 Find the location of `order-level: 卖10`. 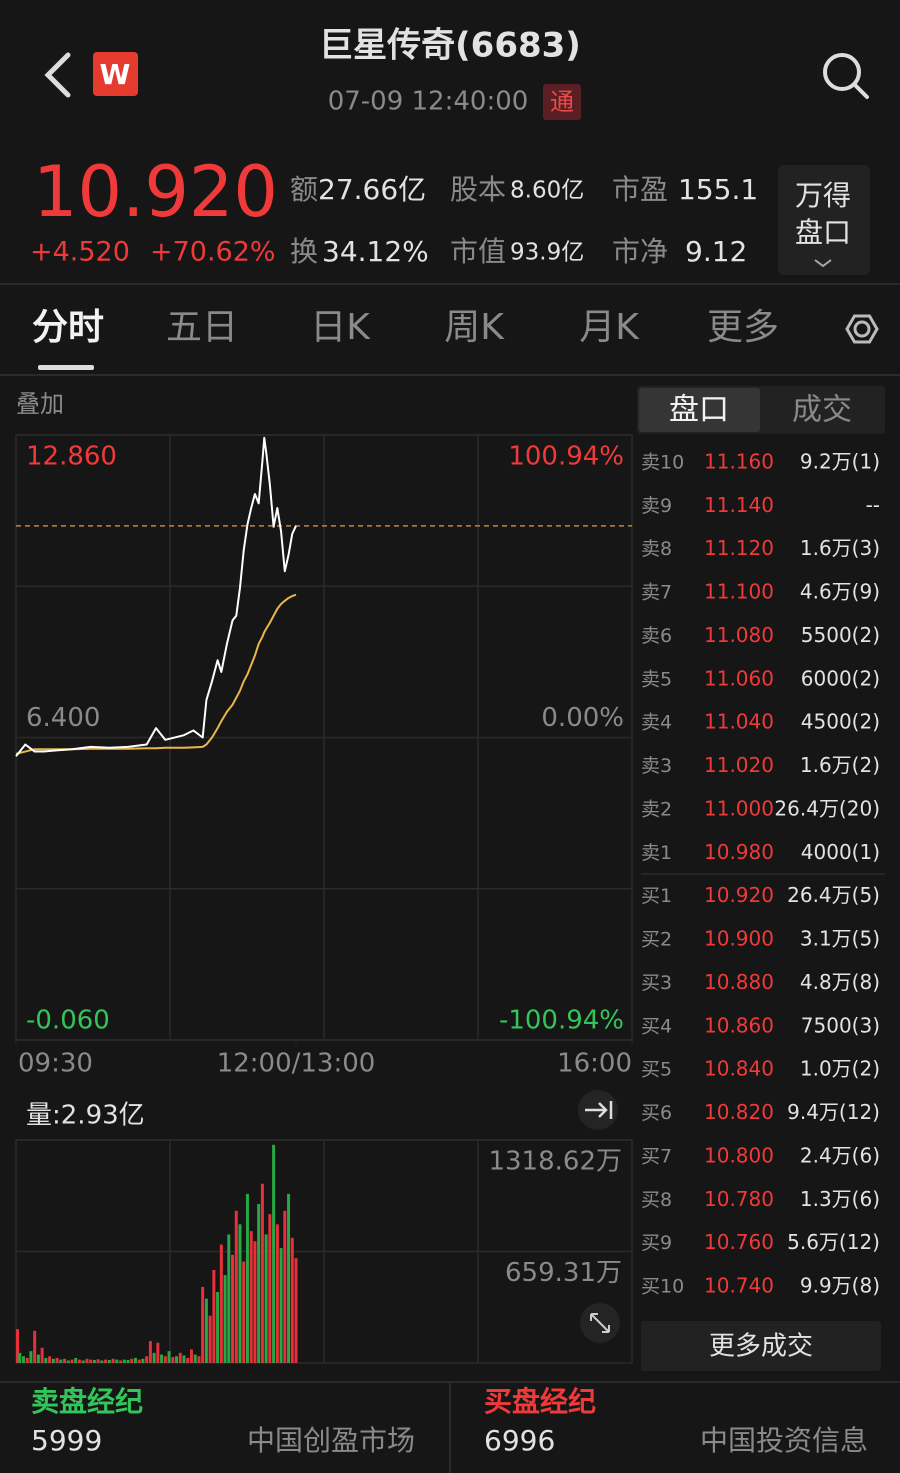

order-level: 卖10 is located at coordinates (662, 463).